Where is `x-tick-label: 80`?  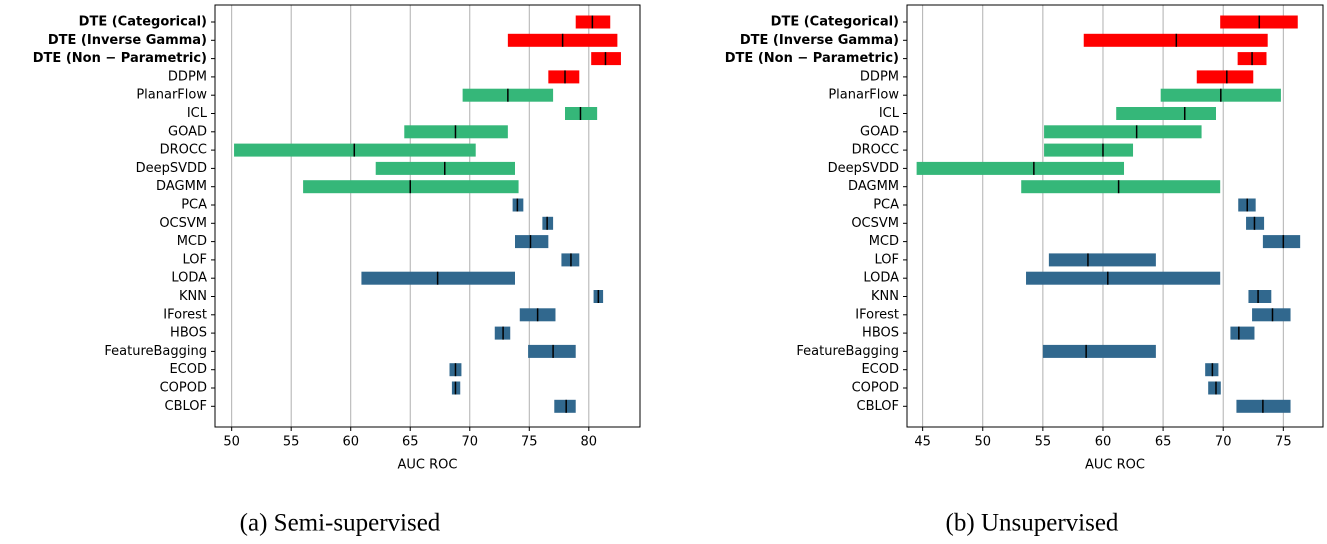 x-tick-label: 80 is located at coordinates (589, 442).